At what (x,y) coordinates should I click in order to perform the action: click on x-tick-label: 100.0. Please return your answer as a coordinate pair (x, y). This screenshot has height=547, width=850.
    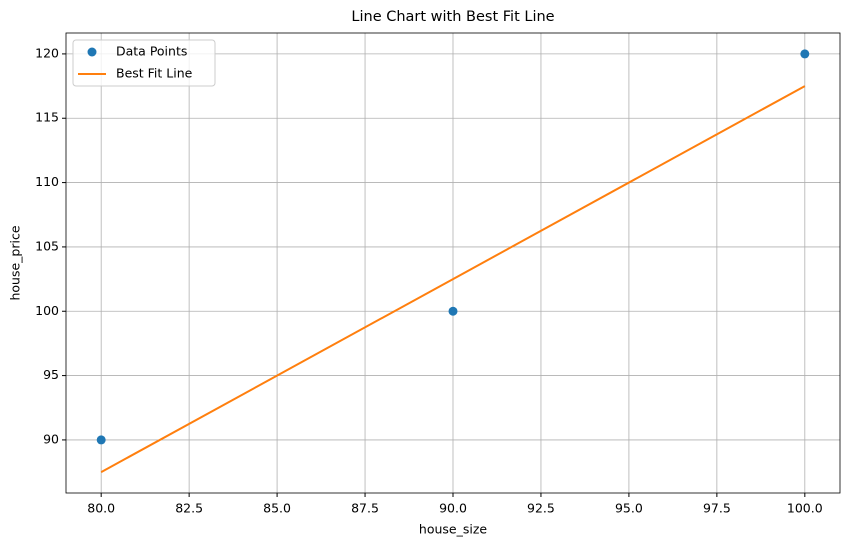
    Looking at the image, I should click on (805, 508).